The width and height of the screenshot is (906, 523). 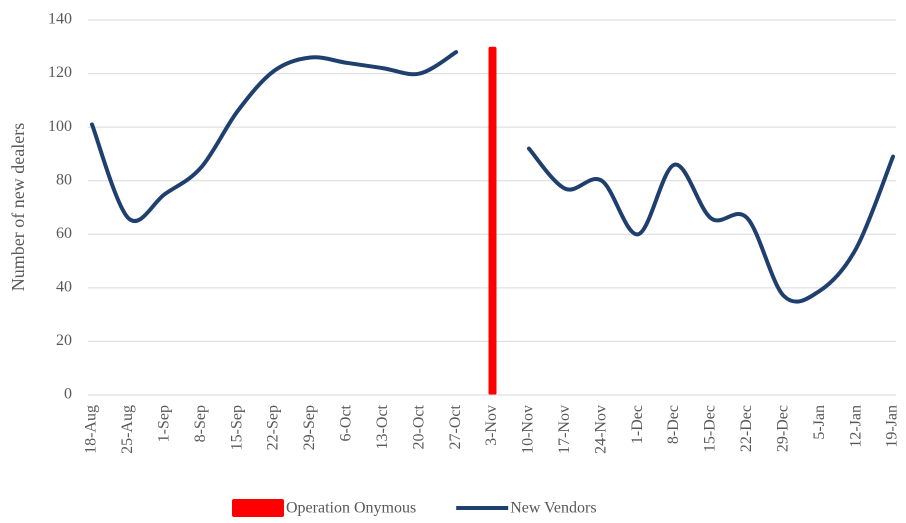 I want to click on x-tick-label: 29-Dec, so click(x=782, y=428).